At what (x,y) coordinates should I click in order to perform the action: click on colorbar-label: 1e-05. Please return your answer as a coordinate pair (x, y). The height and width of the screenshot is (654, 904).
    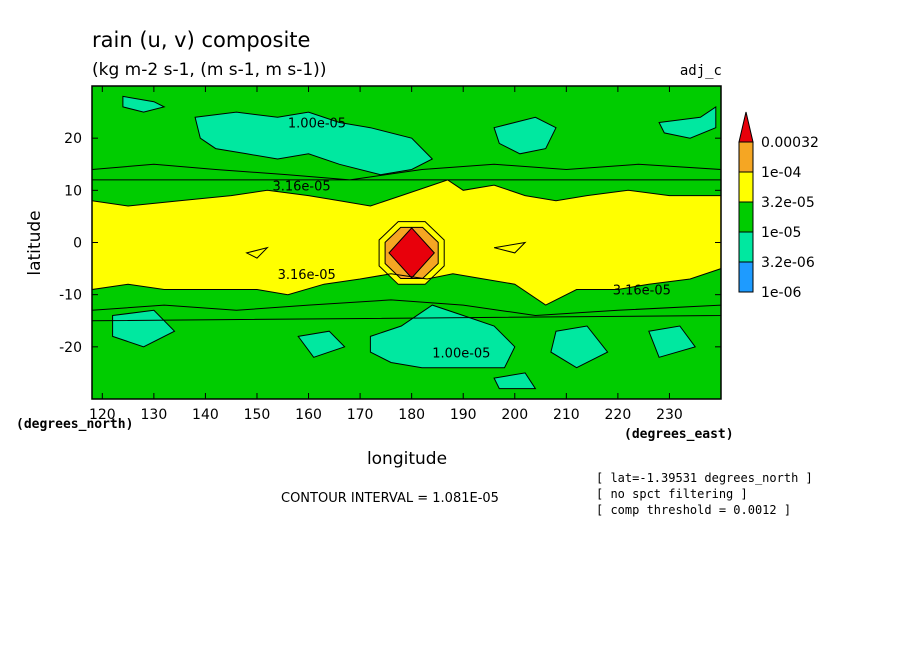
    Looking at the image, I should click on (781, 233).